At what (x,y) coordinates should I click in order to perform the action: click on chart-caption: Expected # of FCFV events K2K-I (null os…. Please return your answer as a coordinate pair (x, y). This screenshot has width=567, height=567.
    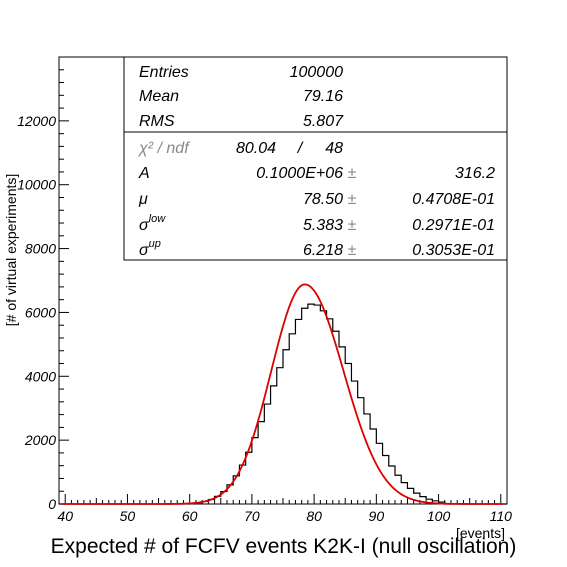
    Looking at the image, I should click on (283, 546).